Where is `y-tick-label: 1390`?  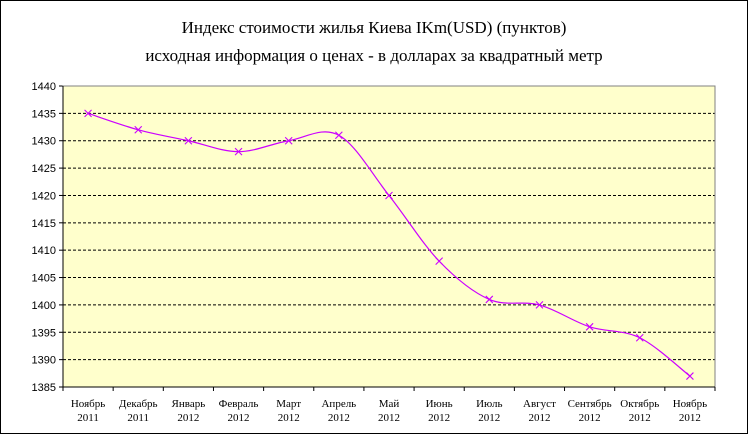 y-tick-label: 1390 is located at coordinates (44, 361).